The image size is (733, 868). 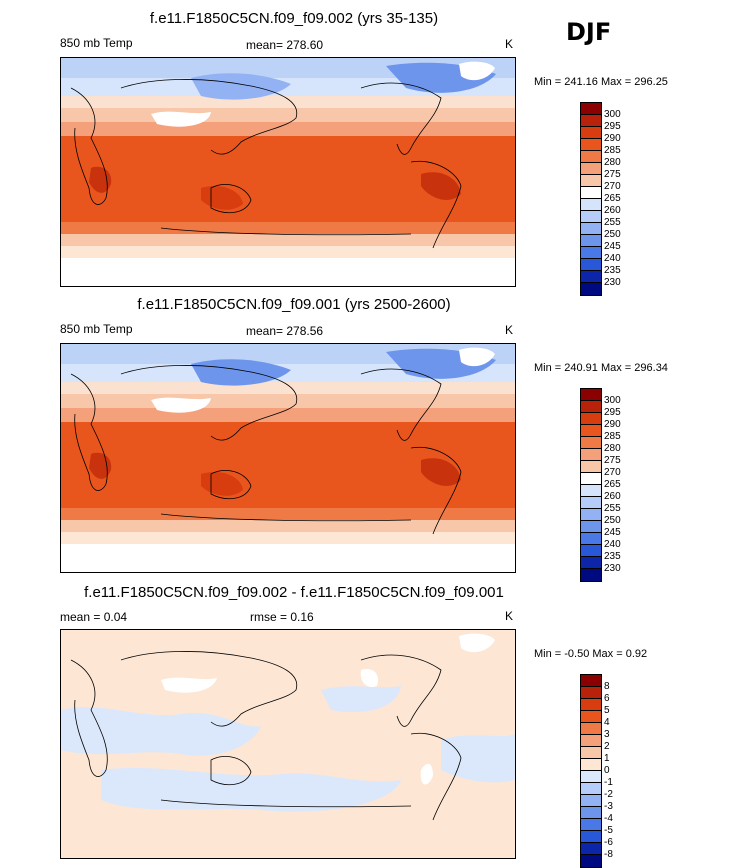 I want to click on colorbar-tick-label: 0, so click(x=607, y=770).